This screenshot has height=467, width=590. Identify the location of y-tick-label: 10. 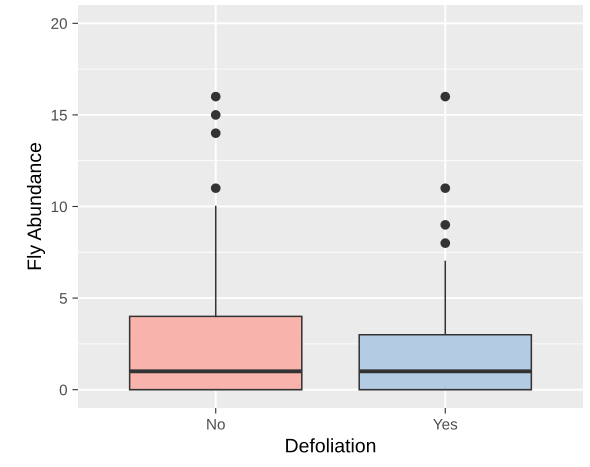
(59, 206).